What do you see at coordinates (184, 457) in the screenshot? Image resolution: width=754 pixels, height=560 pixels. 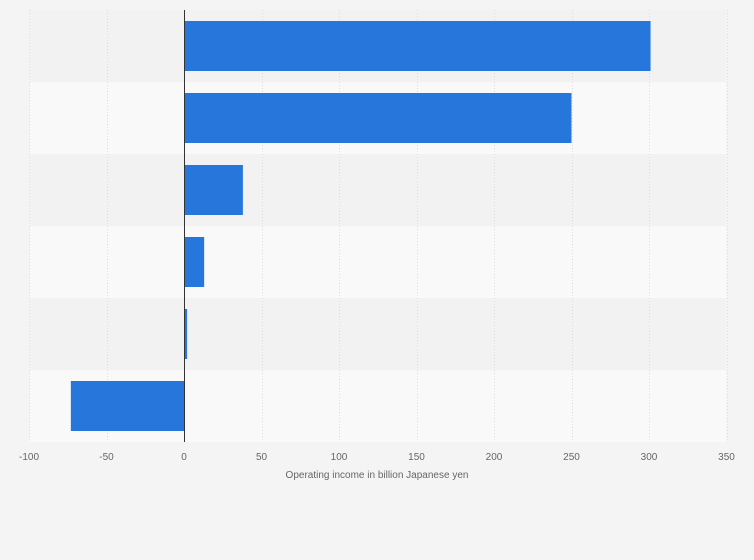 I see `x-tick-label: 0` at bounding box center [184, 457].